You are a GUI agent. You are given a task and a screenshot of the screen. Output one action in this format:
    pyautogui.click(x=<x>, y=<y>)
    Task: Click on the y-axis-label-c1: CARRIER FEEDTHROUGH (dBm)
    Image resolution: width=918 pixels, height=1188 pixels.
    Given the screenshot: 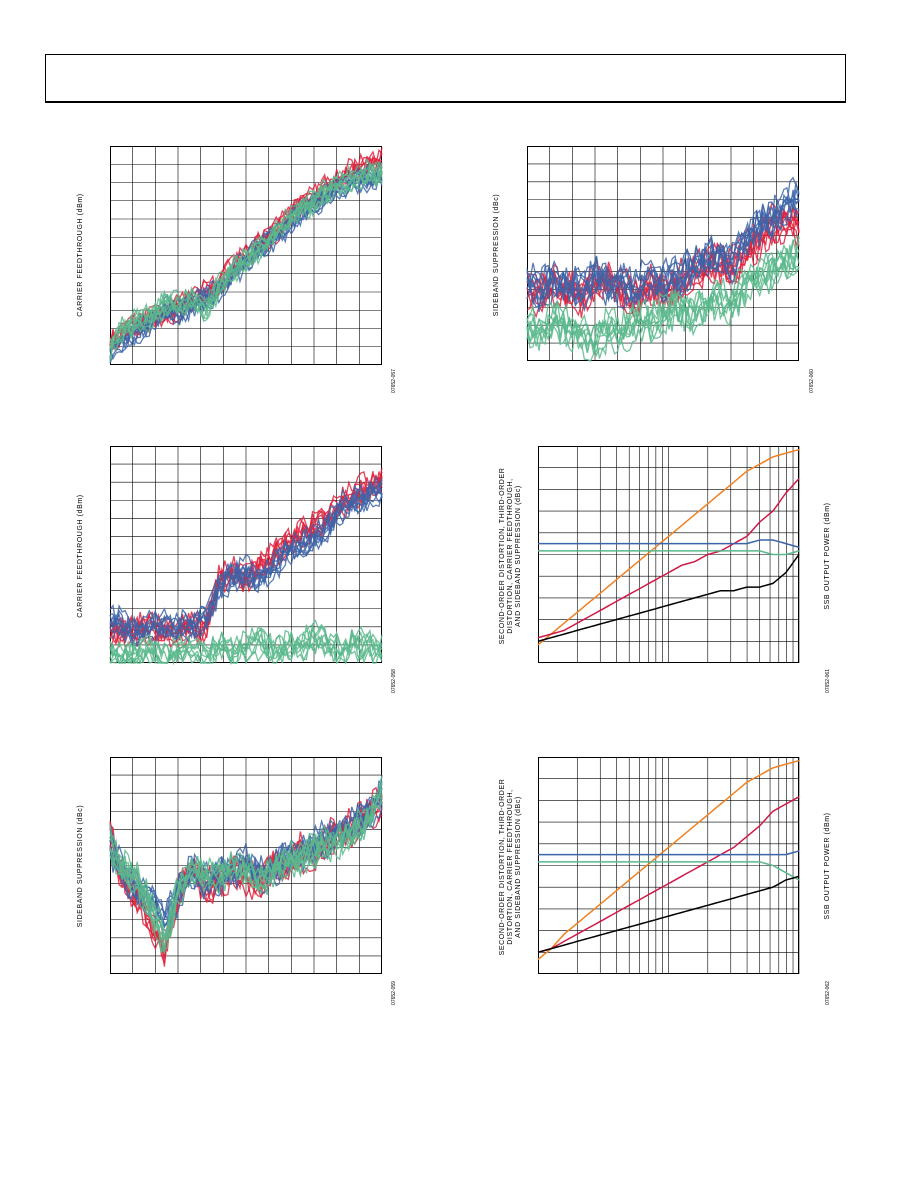 What is the action you would take?
    pyautogui.click(x=80, y=255)
    